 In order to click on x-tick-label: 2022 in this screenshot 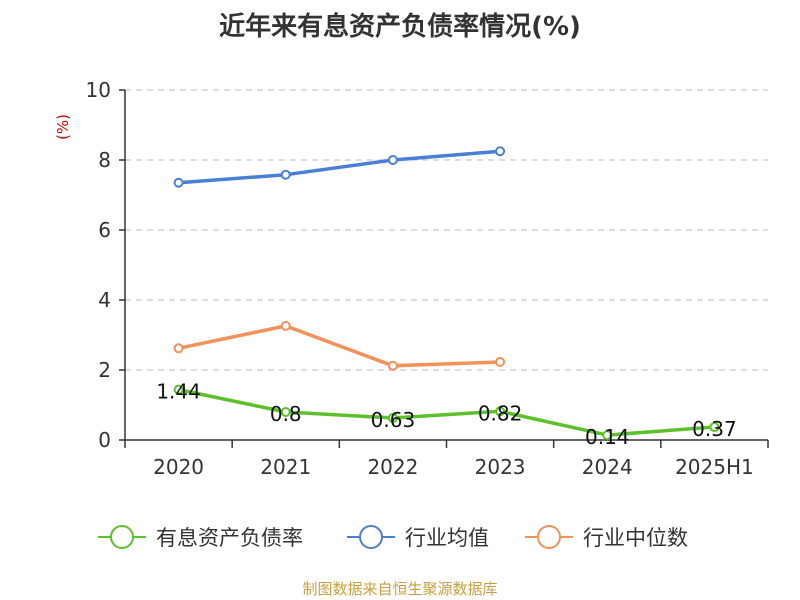, I will do `click(392, 467)`.